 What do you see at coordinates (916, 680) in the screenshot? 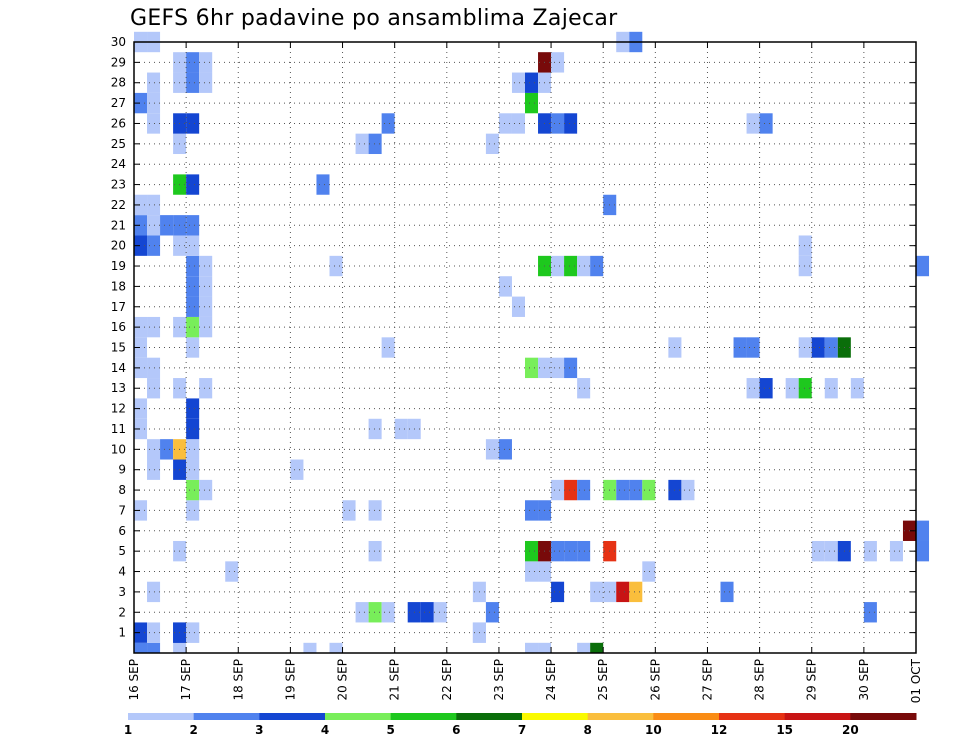
I see `x-tick-label: 01 OCT` at bounding box center [916, 680].